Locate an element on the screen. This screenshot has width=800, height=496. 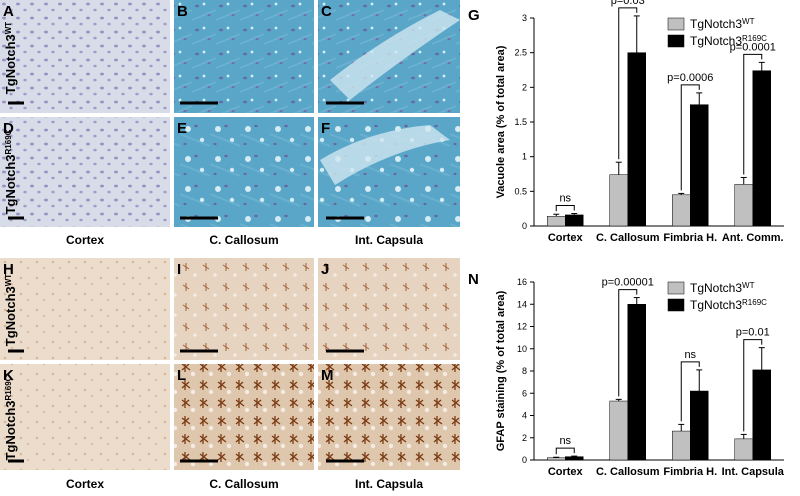
significance-label: p=0.0006 is located at coordinates (690, 78).